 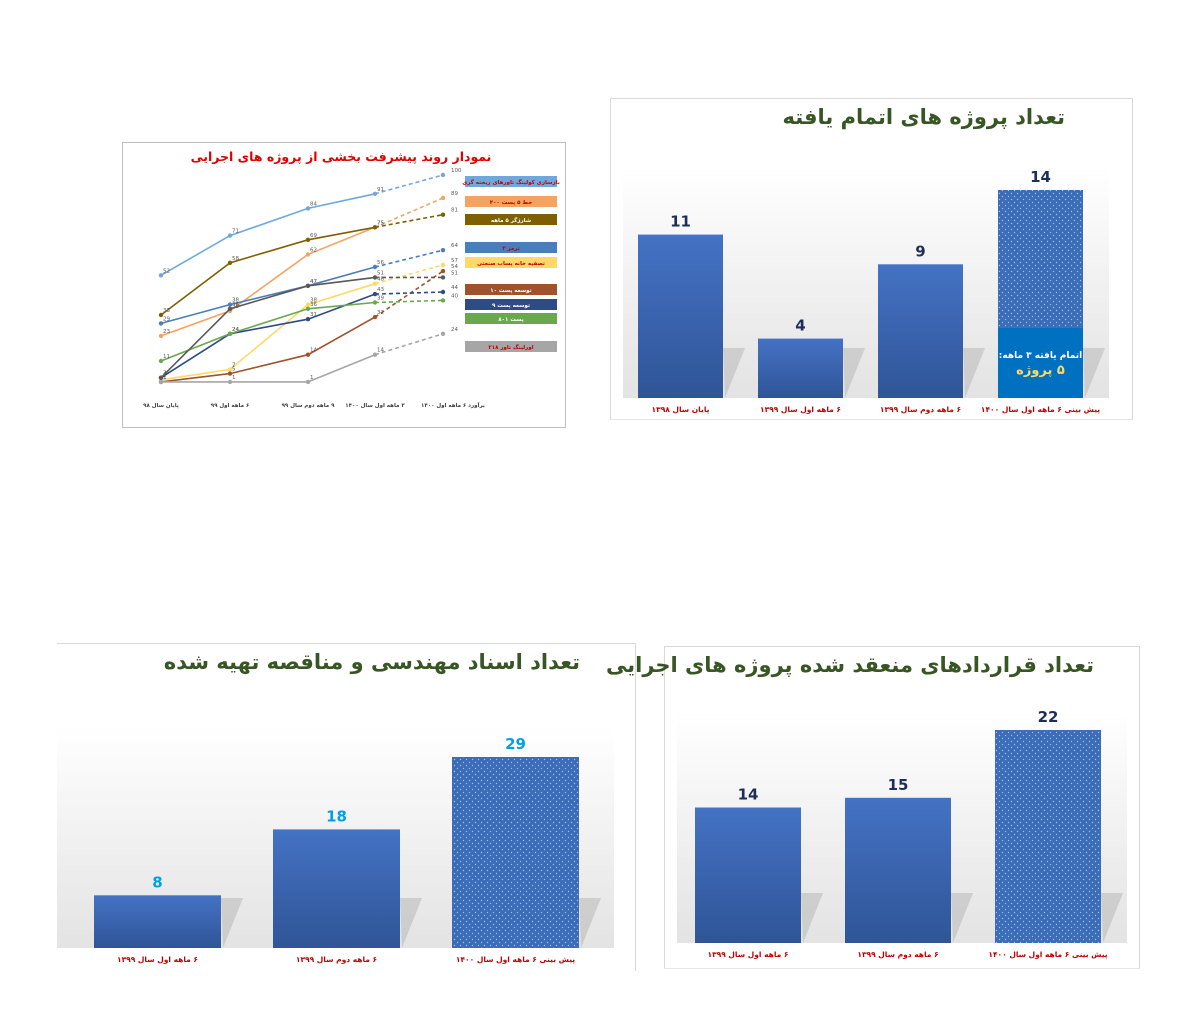 What do you see at coordinates (380, 263) in the screenshot?
I see `line-data-label: 56` at bounding box center [380, 263].